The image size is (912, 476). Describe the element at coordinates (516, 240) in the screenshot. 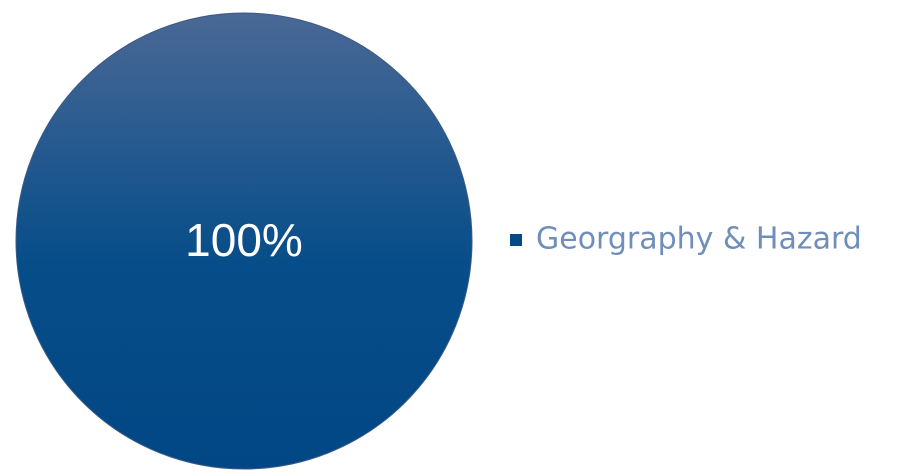

I see `legend-swatch` at that location.